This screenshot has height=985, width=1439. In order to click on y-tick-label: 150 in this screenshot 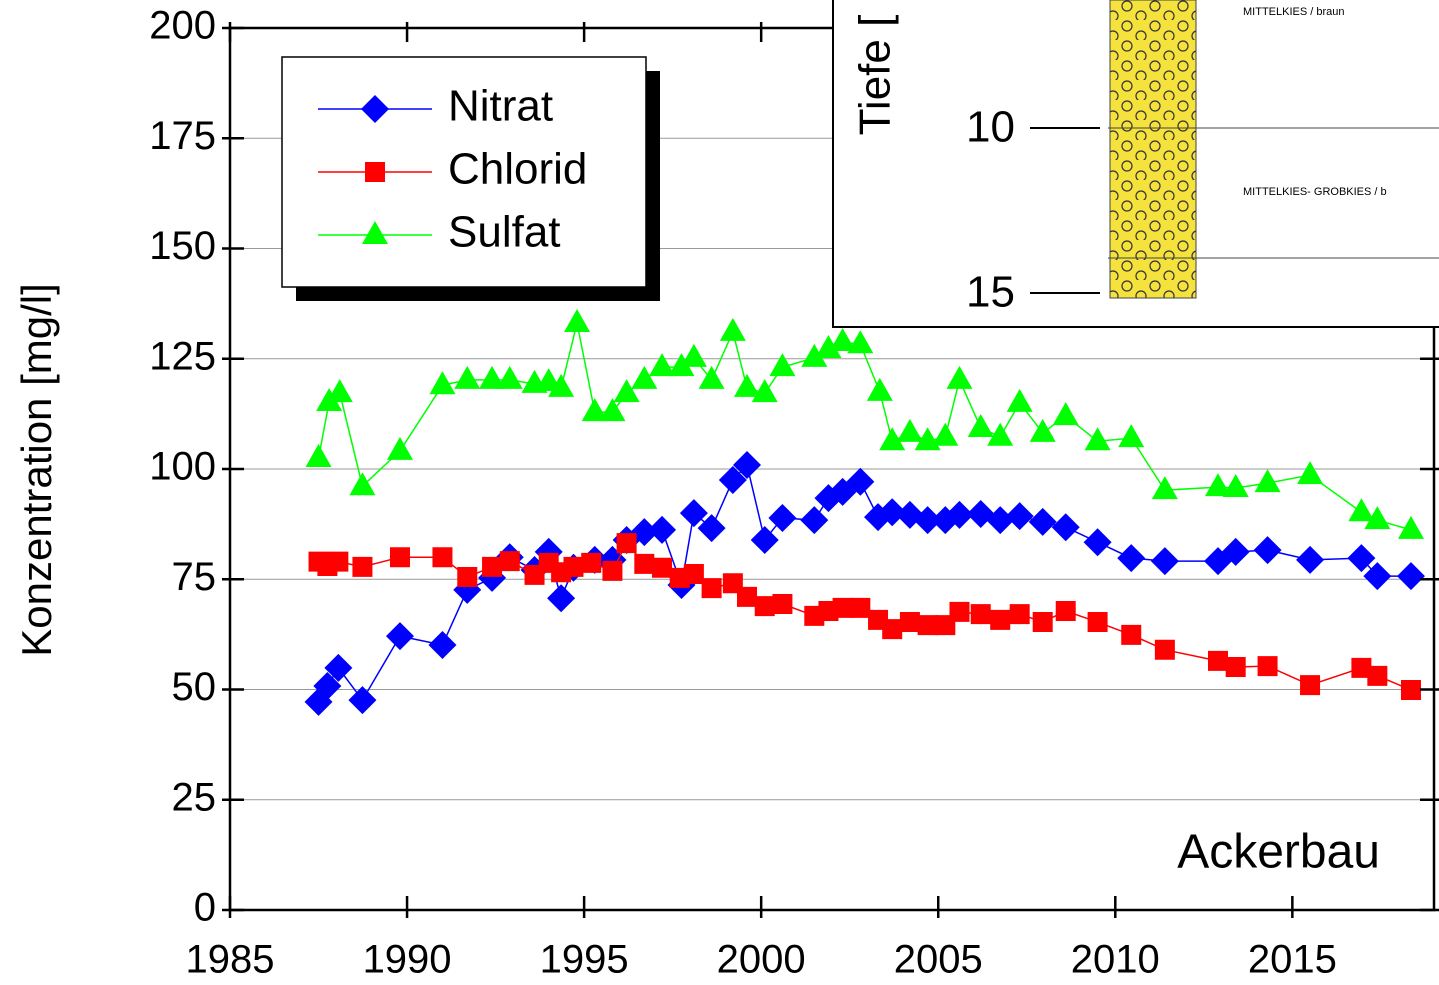, I will do `click(182, 246)`.